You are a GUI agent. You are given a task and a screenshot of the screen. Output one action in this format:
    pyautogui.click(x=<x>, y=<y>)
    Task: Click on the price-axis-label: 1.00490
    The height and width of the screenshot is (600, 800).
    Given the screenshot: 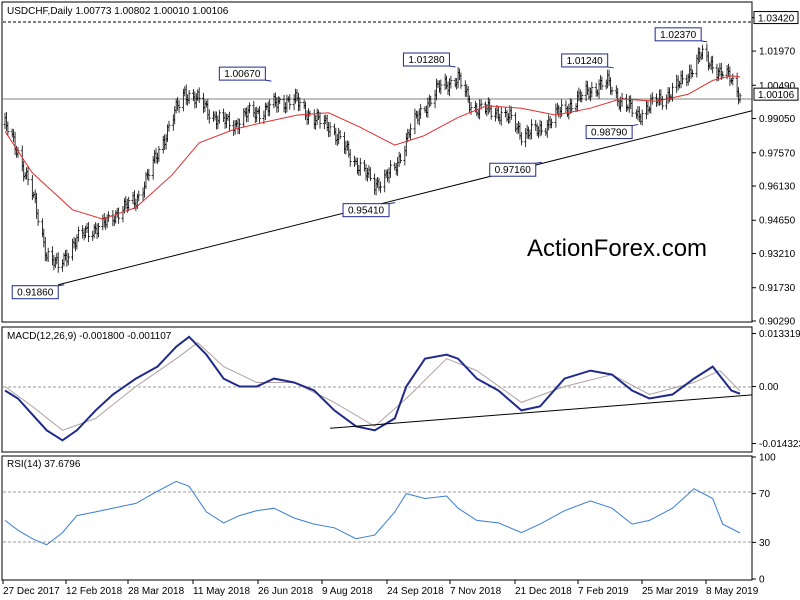 What is the action you would take?
    pyautogui.click(x=777, y=86)
    